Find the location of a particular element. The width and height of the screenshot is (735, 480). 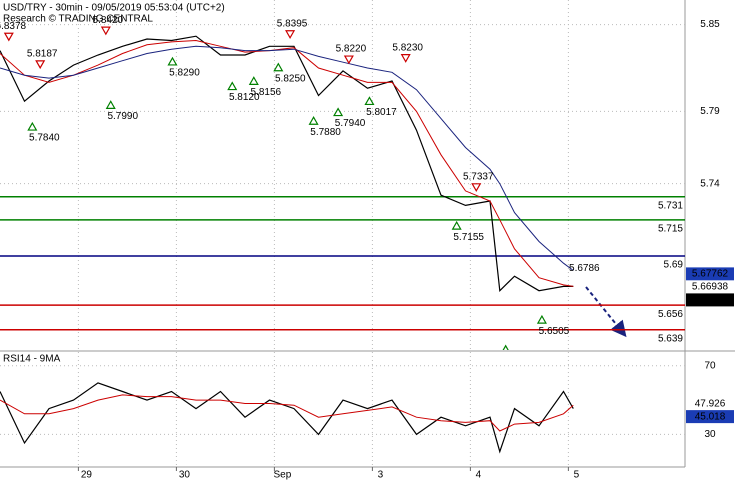

high-label: 5.8378 is located at coordinates (13, 26).